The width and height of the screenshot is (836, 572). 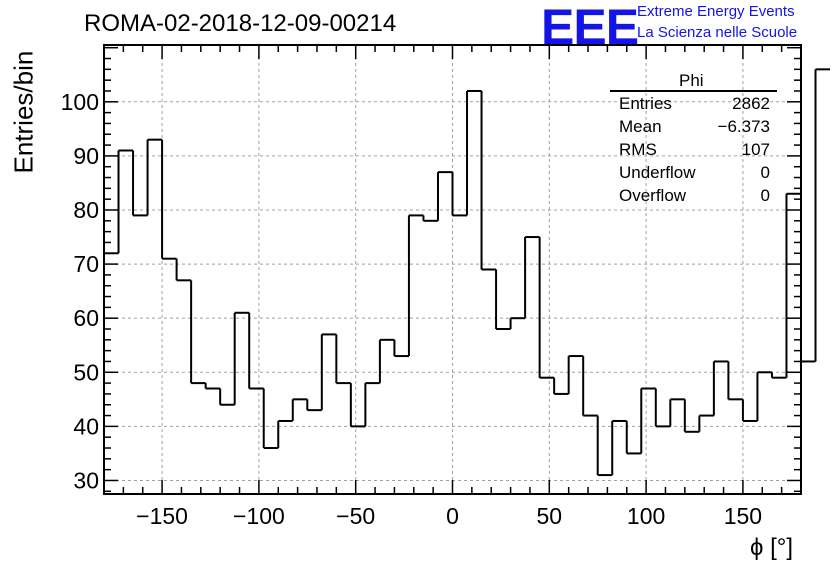 What do you see at coordinates (657, 172) in the screenshot?
I see `stat-label-underflow: Underflow` at bounding box center [657, 172].